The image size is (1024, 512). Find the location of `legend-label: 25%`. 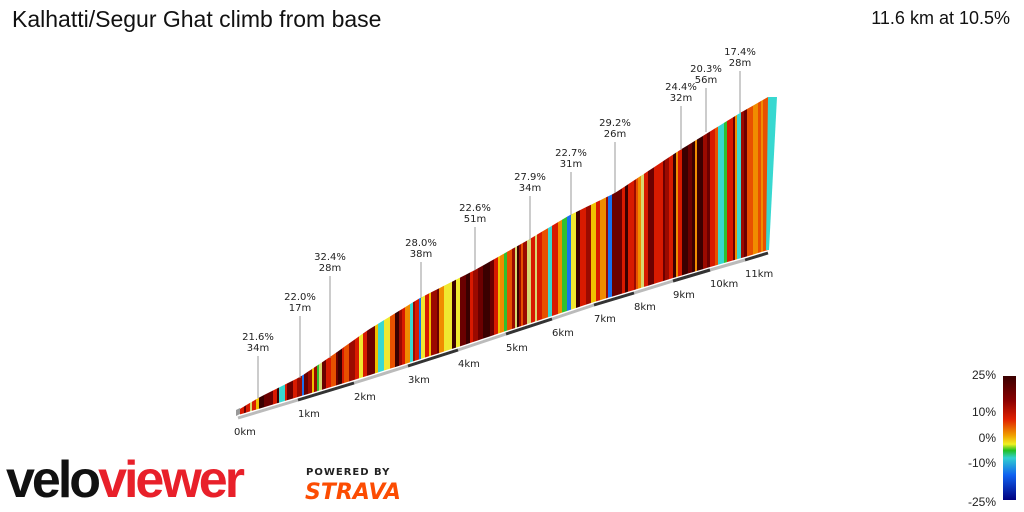

legend-label: 25% is located at coordinates (983, 375).